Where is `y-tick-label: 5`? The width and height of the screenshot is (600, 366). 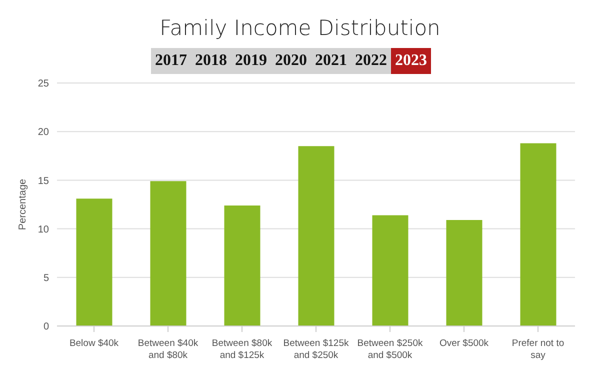 y-tick-label: 5 is located at coordinates (46, 278).